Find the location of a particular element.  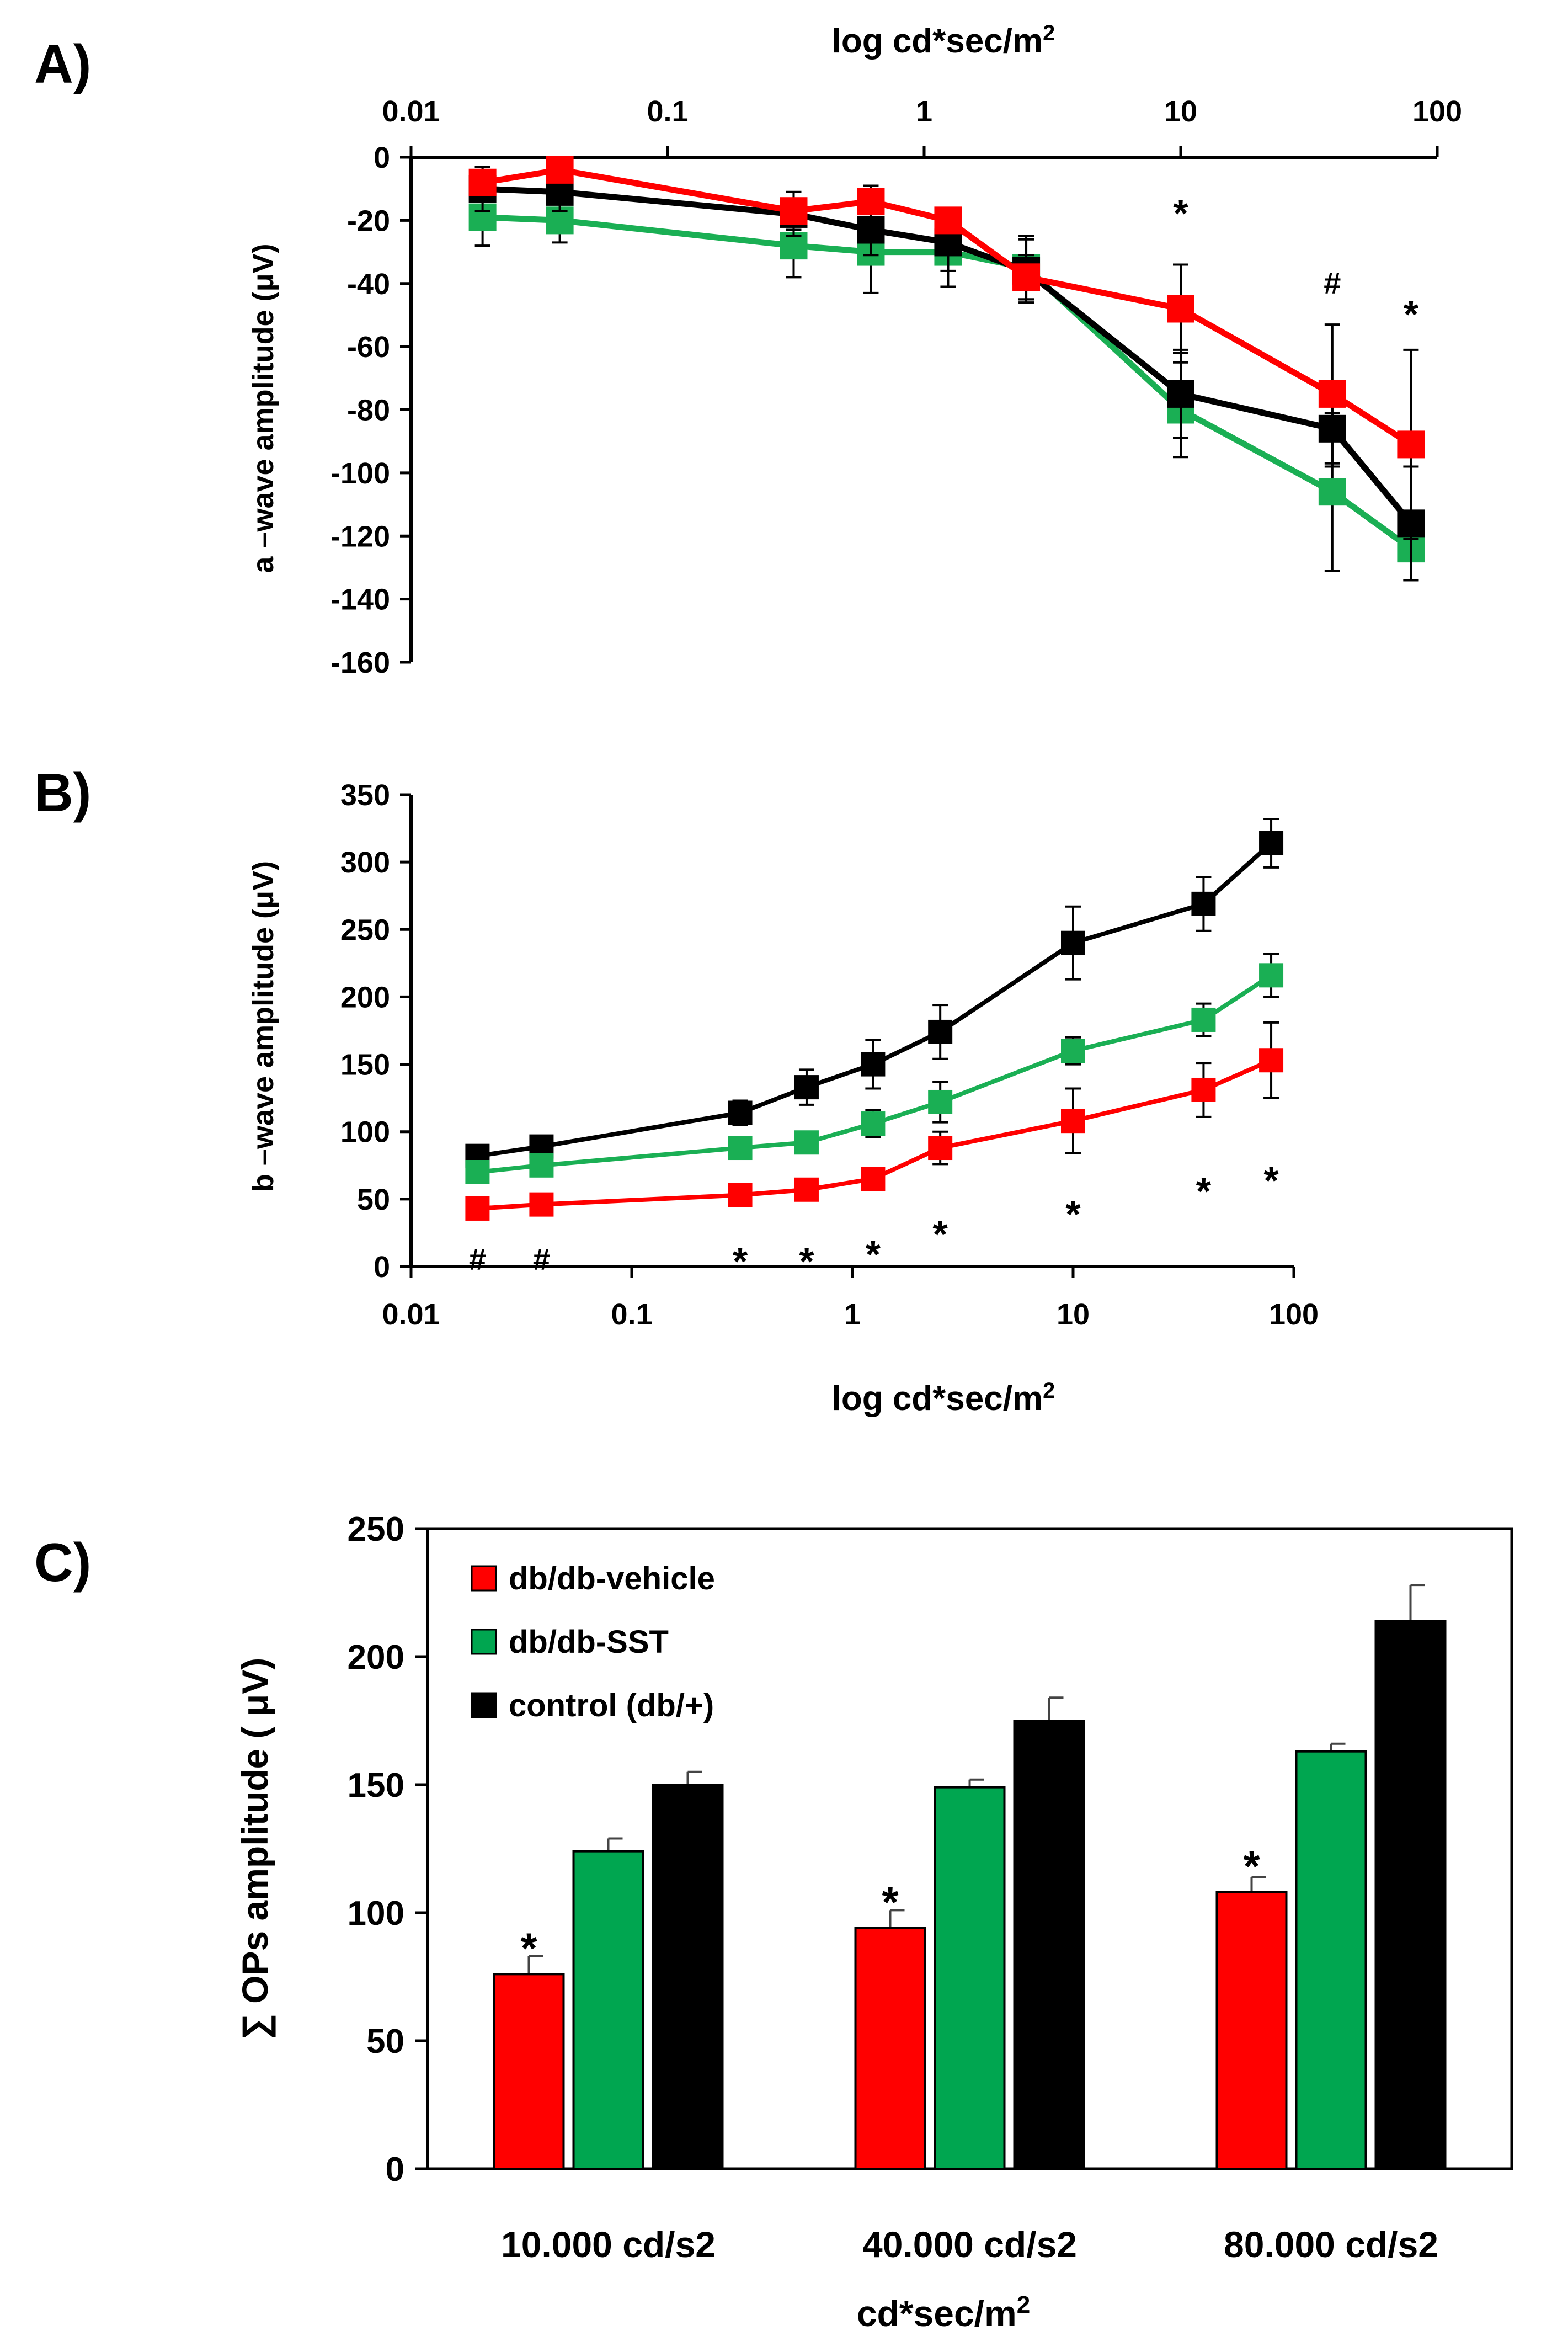

panel-b-x-ticks: 0.01 0.1 1 10 100 is located at coordinates (850, 1299).